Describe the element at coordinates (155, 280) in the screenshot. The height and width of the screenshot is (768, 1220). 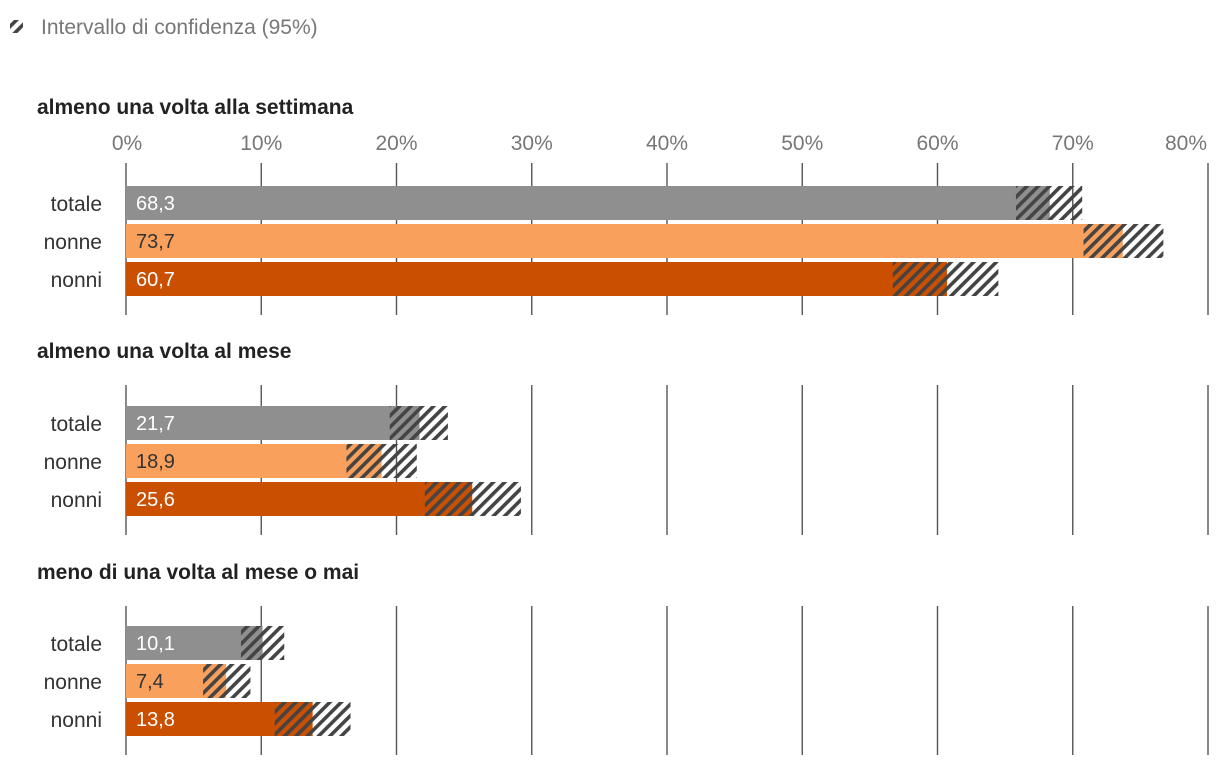
I see `value-label: 60,7` at that location.